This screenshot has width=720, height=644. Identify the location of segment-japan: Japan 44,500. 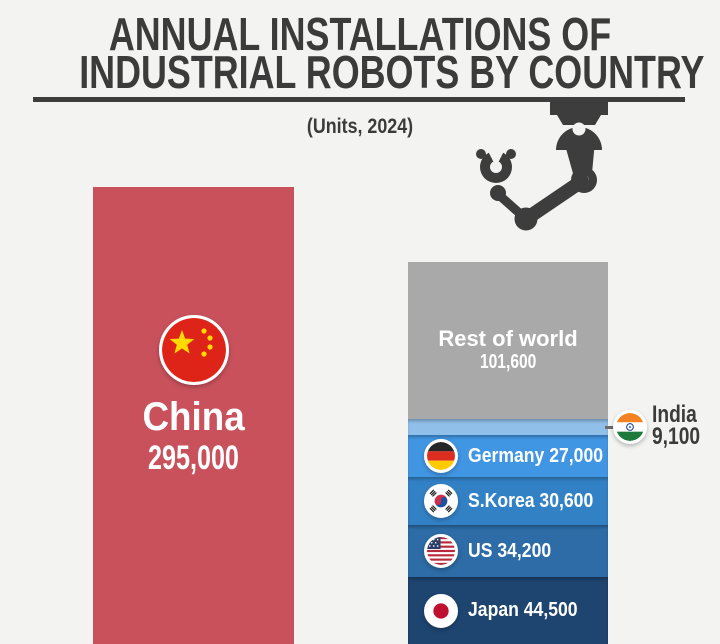
(508, 610).